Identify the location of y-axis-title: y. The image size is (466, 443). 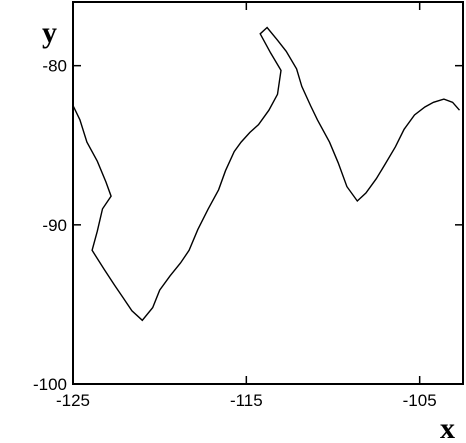
(49, 32).